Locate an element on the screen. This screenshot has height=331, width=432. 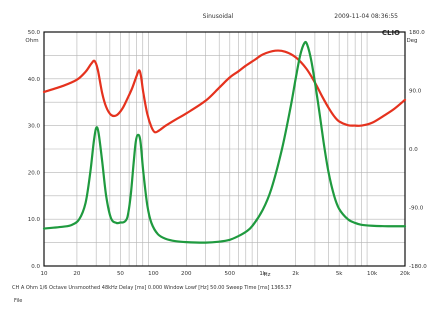
x-tick-label: 2k is located at coordinates (295, 274).